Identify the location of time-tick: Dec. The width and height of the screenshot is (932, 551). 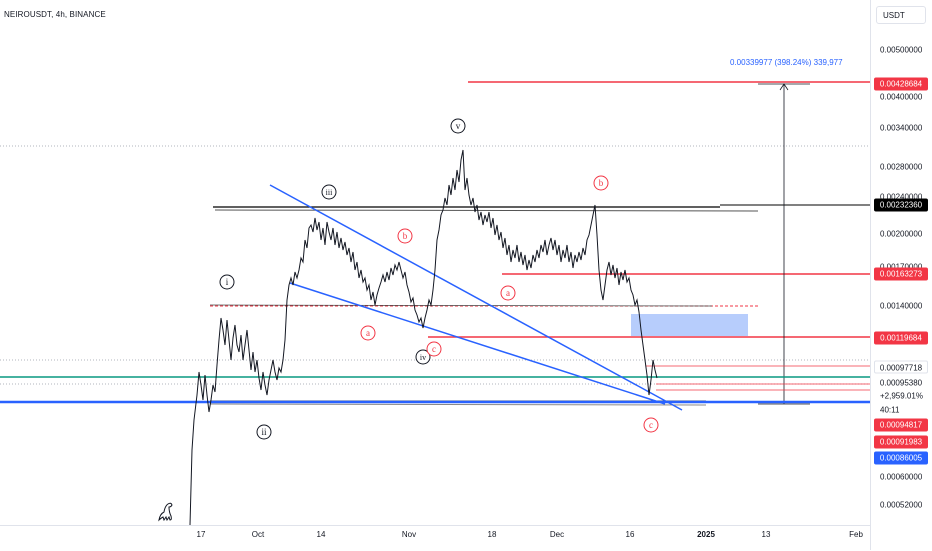
(557, 534).